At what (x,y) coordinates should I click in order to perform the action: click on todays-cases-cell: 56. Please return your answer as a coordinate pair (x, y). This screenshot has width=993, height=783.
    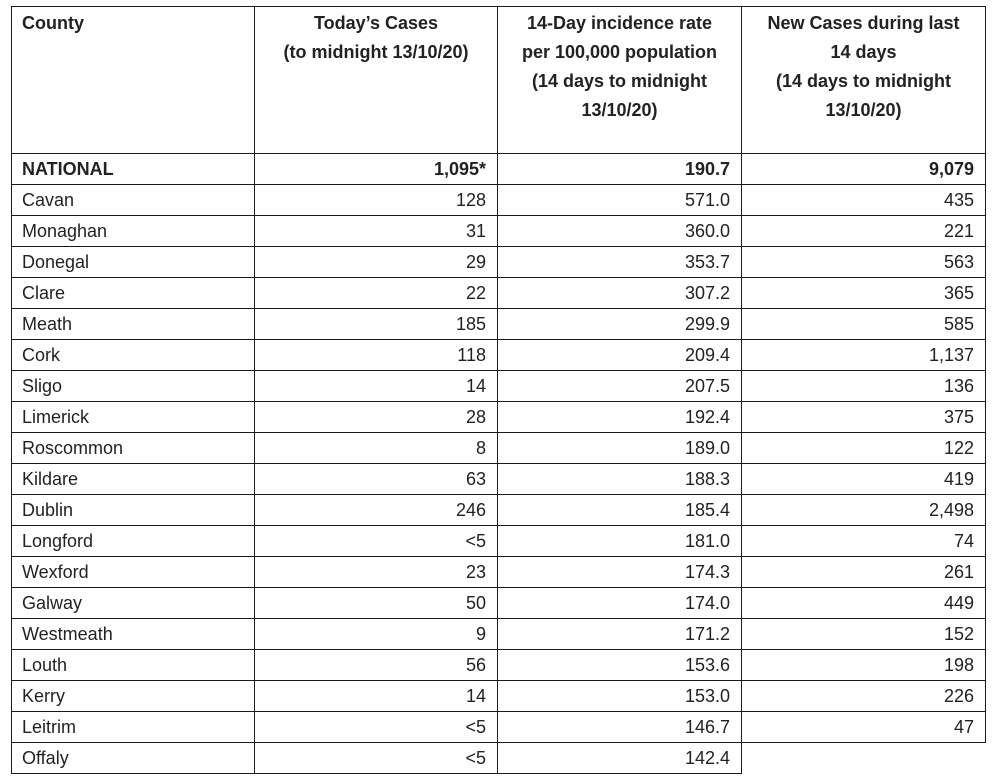
    Looking at the image, I should click on (376, 665).